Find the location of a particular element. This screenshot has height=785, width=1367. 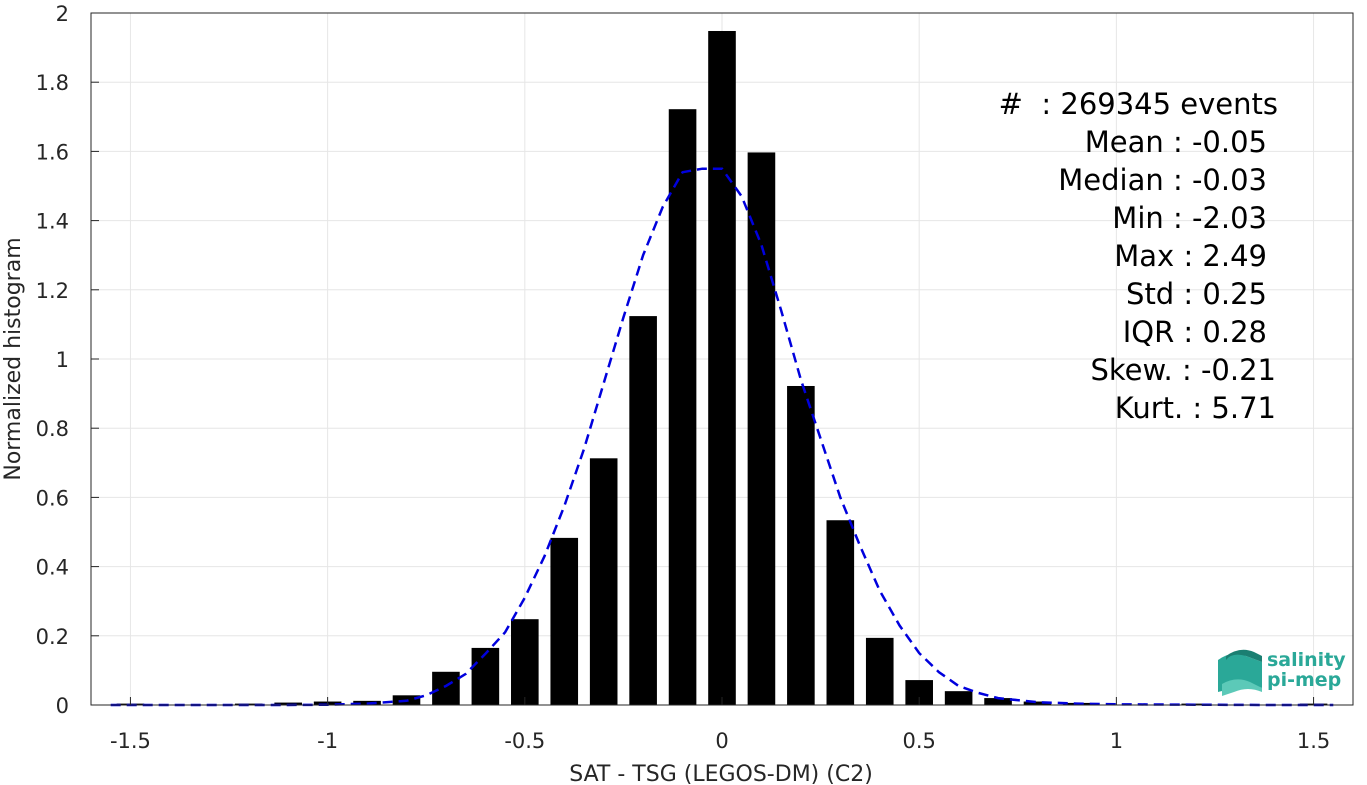

x-tick-label: -0.5 is located at coordinates (524, 741).